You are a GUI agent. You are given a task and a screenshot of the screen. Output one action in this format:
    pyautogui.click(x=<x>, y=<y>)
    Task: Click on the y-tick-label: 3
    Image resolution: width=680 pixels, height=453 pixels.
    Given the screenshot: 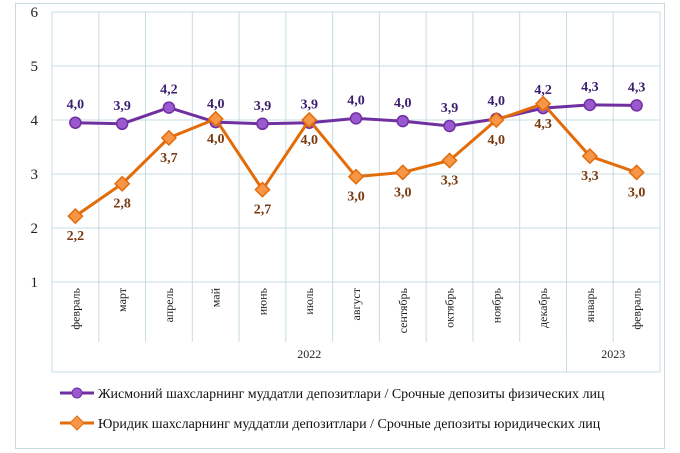 What is the action you would take?
    pyautogui.click(x=35, y=175)
    